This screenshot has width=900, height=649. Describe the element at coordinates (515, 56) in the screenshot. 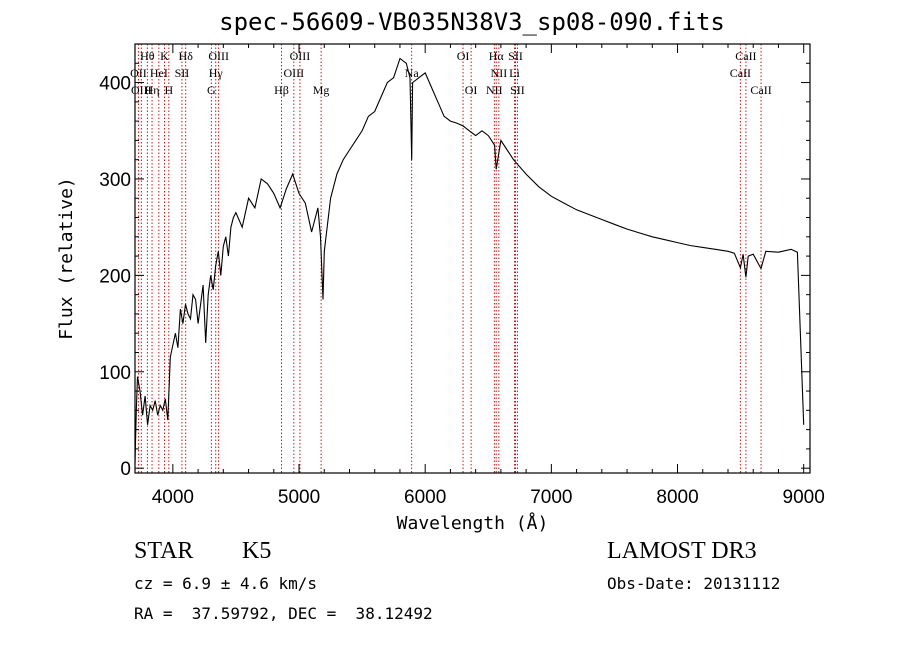

I see `line-marker-label-7: SII` at that location.